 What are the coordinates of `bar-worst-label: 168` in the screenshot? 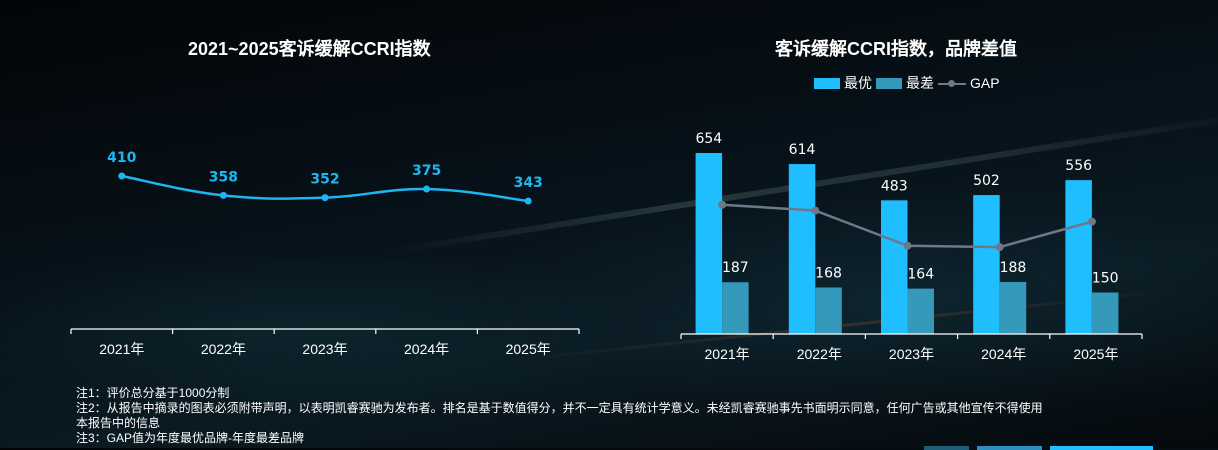 It's located at (828, 274).